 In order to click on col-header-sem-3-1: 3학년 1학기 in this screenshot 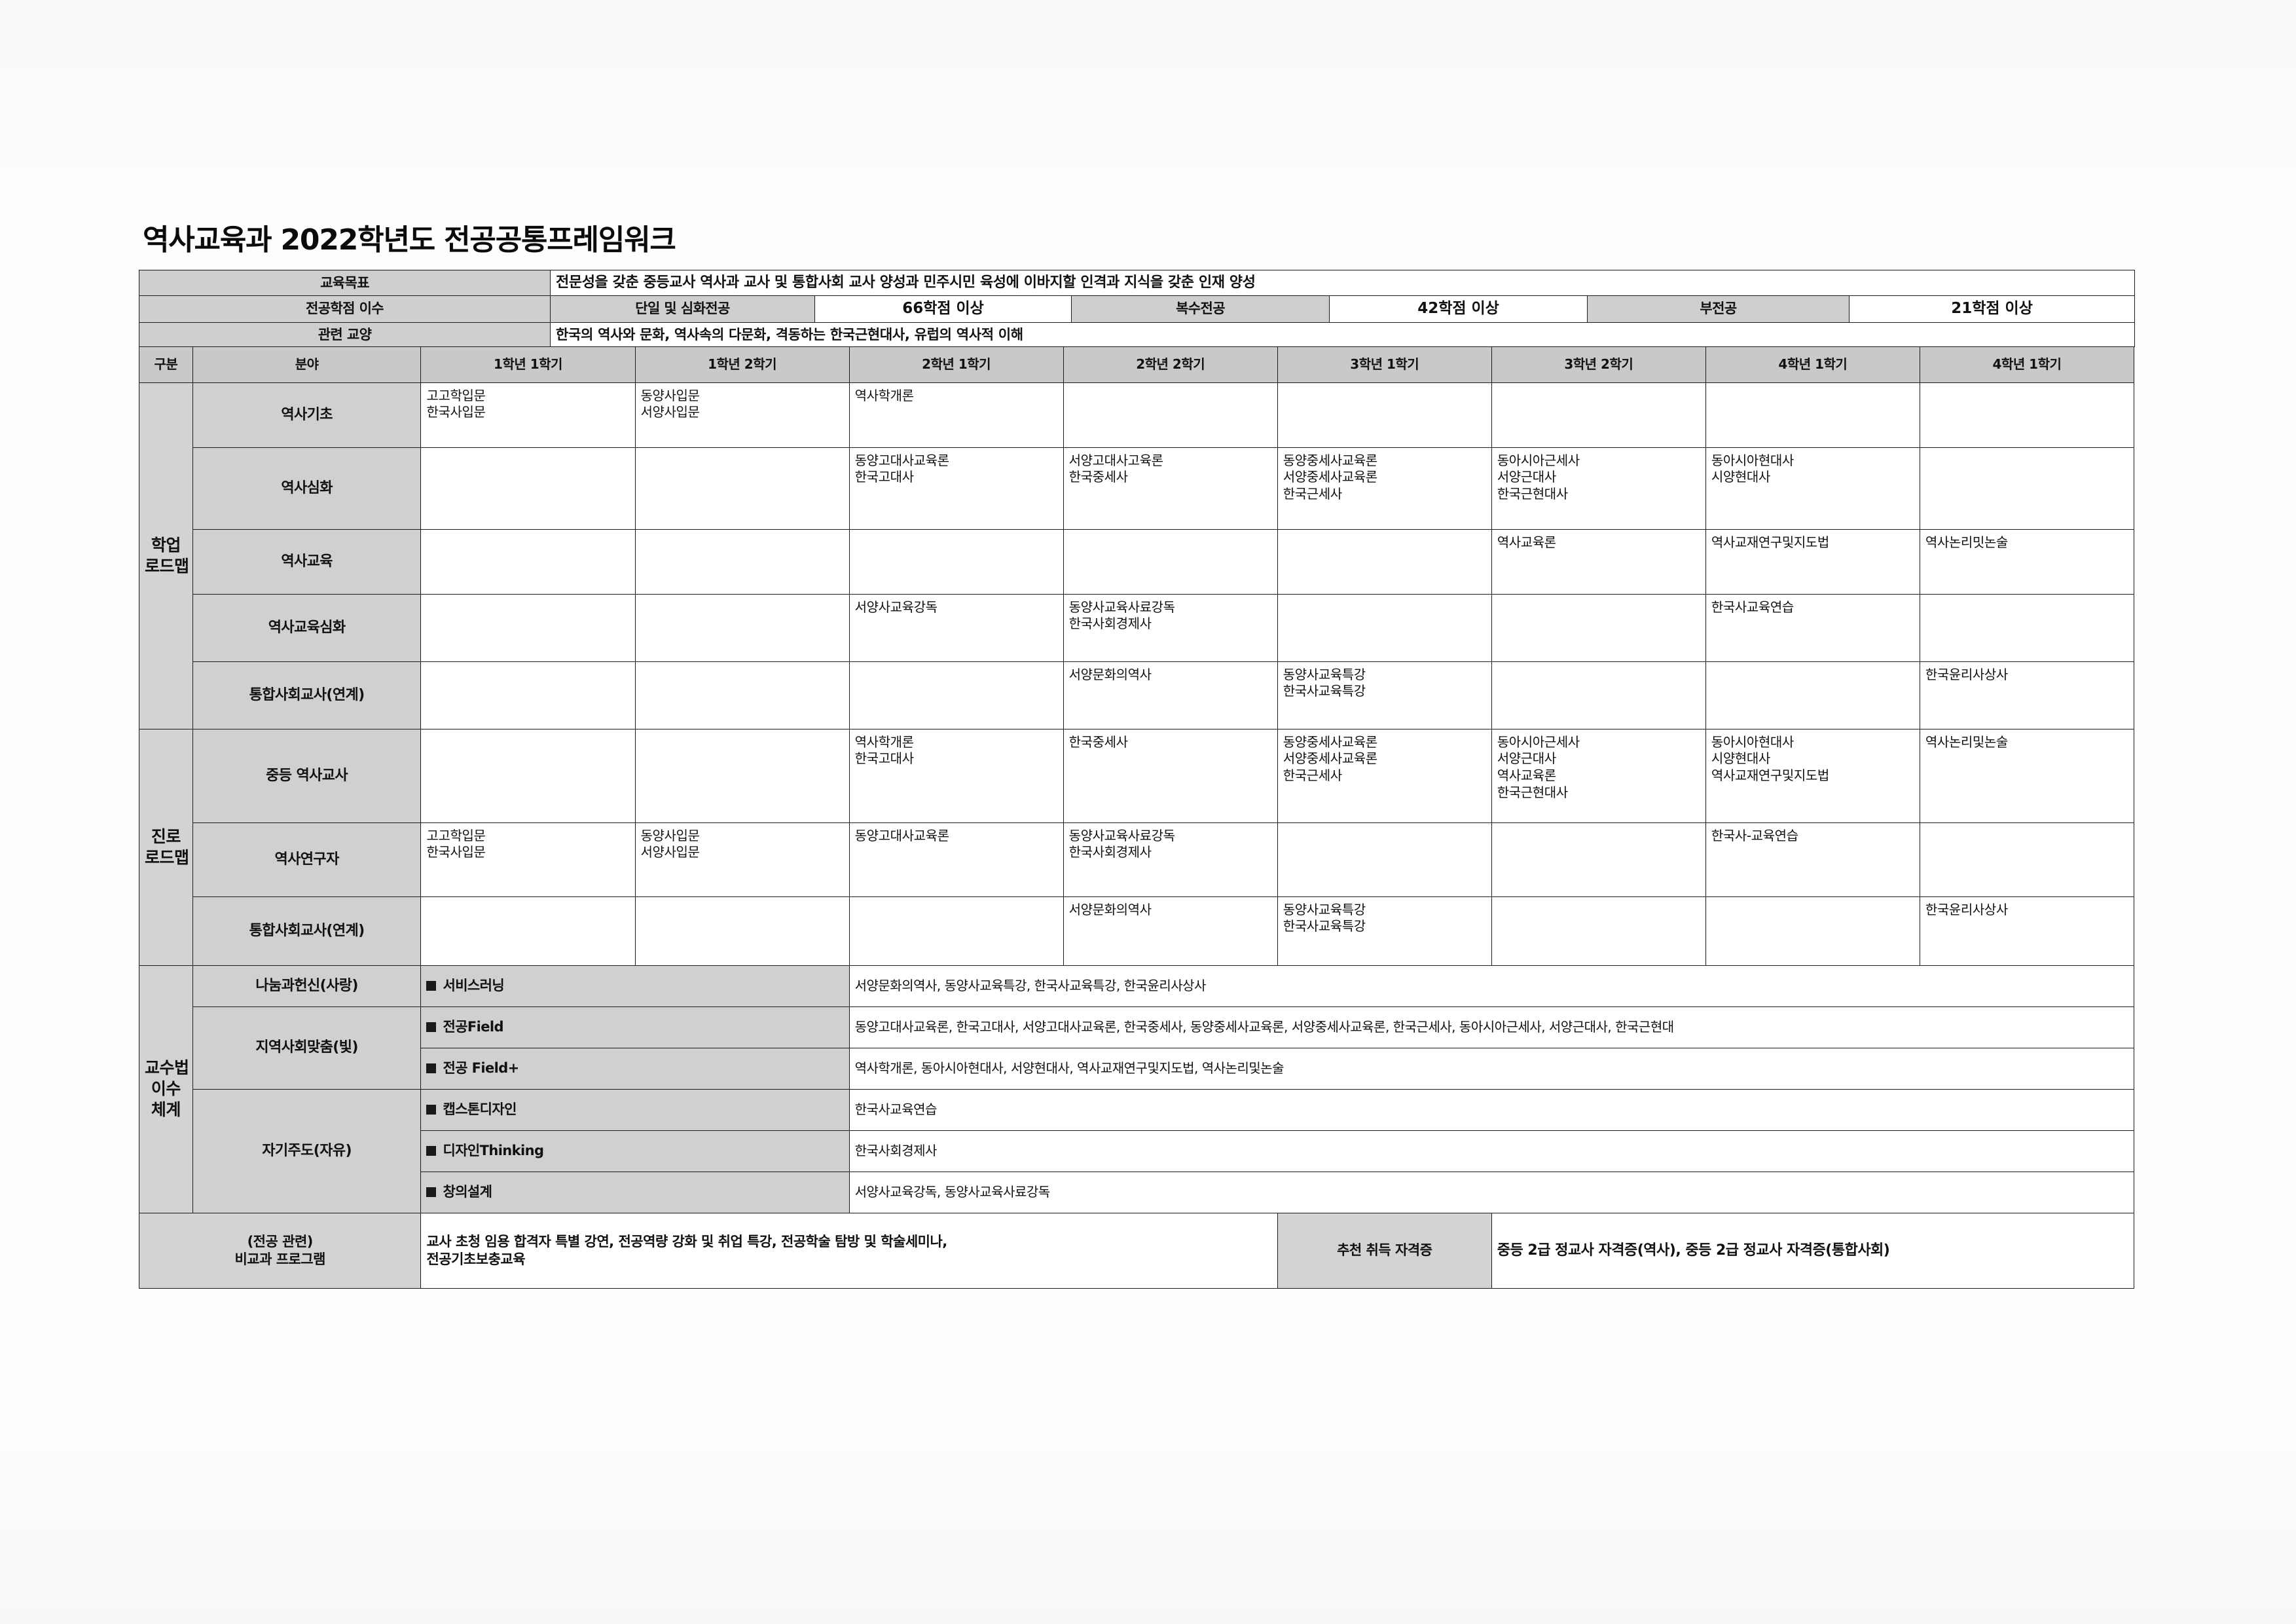, I will do `click(1384, 364)`.